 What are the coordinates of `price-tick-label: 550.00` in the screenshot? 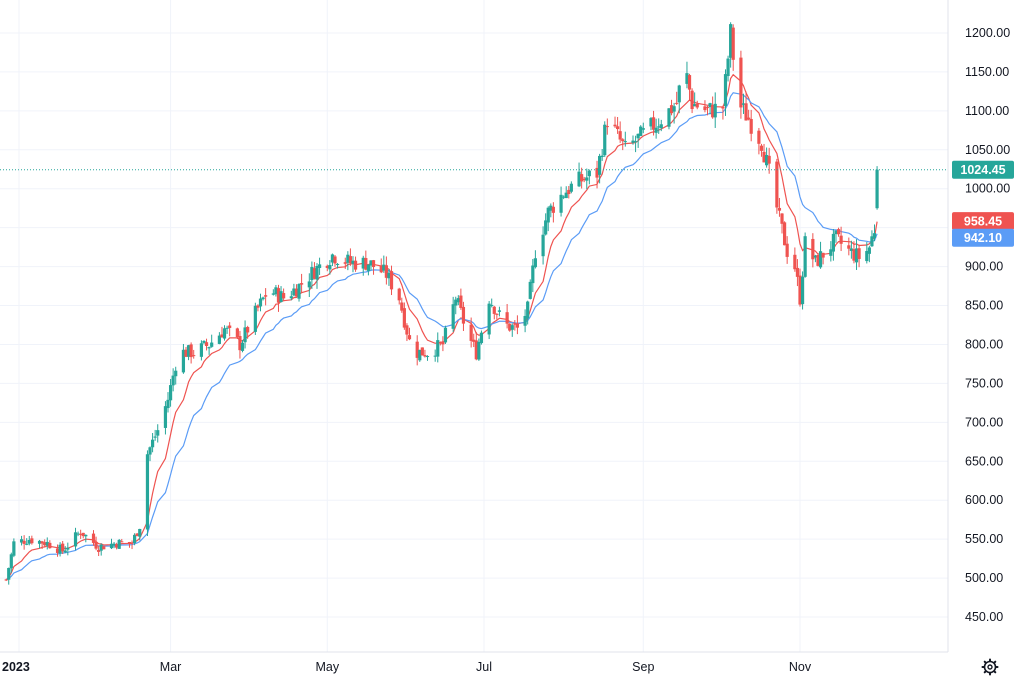 It's located at (984, 539).